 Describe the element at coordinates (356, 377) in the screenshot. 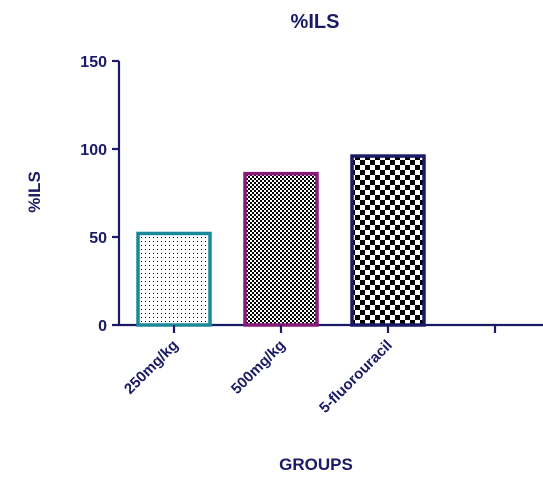

I see `x-tick-label: 5-fluorouracil` at that location.